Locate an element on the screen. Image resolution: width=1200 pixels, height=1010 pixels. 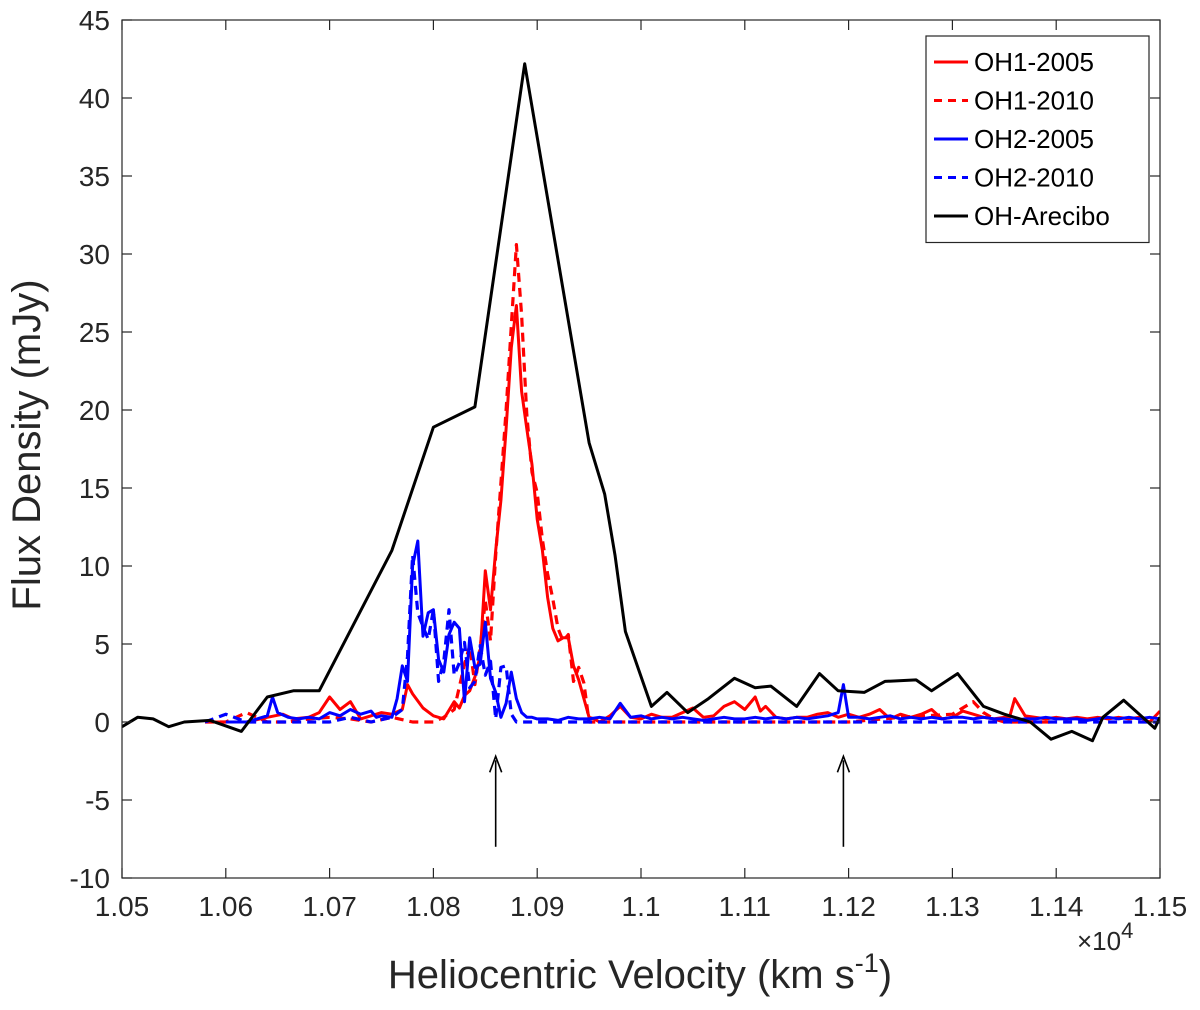
x-tick-label: 1.11 is located at coordinates (745, 906).